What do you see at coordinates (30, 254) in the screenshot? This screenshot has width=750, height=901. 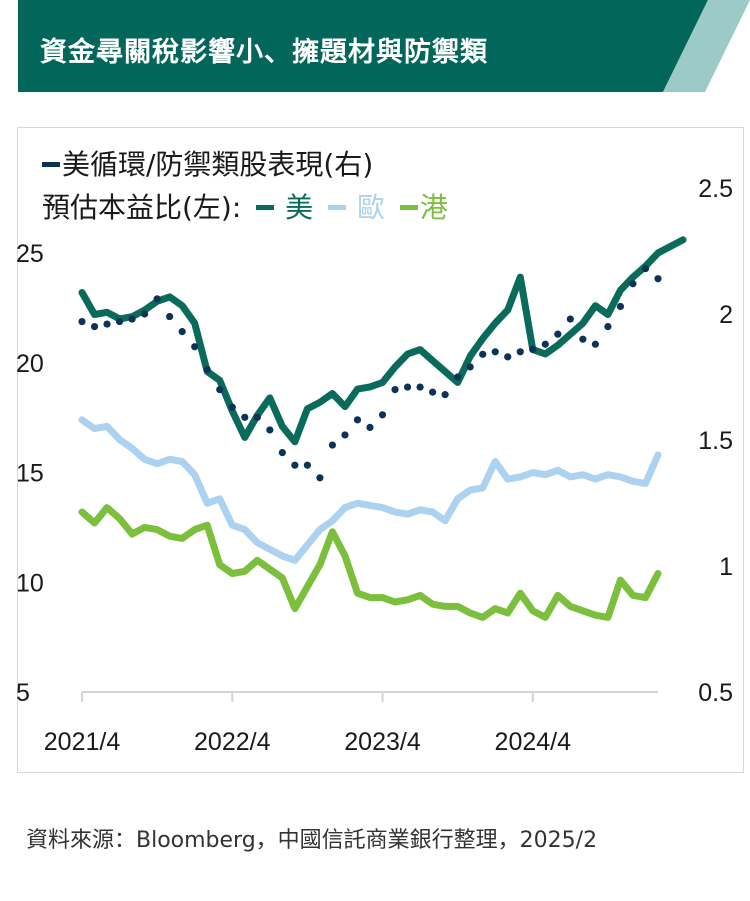 I see `y-left-tick-label: 25` at bounding box center [30, 254].